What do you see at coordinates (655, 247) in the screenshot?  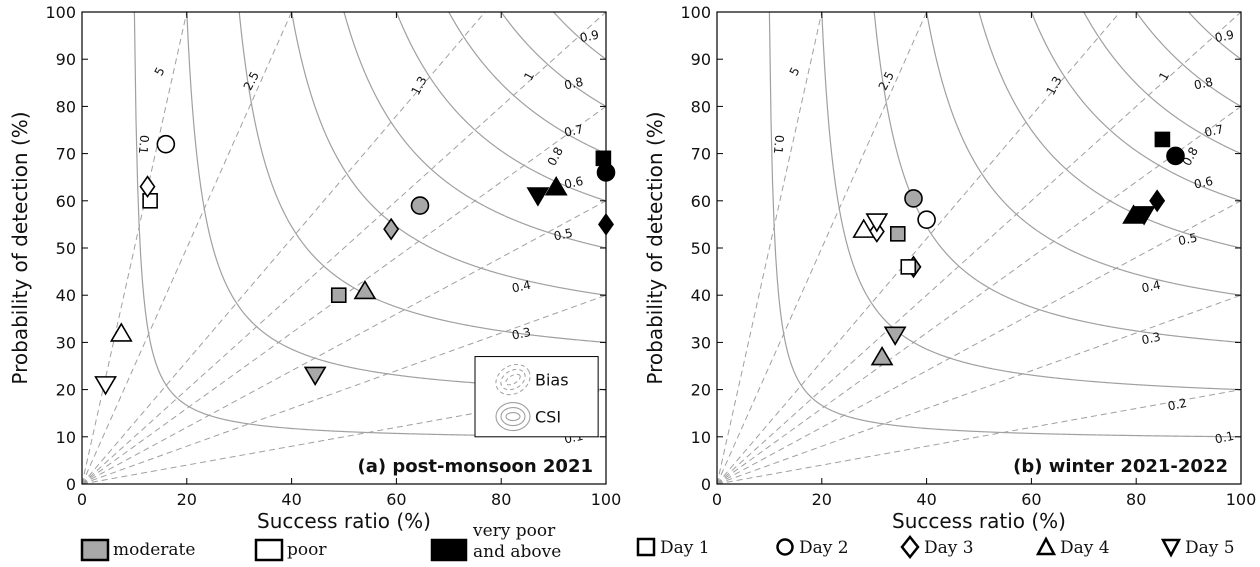 I see `y-axis-label: Probability of detection (%)` at bounding box center [655, 247].